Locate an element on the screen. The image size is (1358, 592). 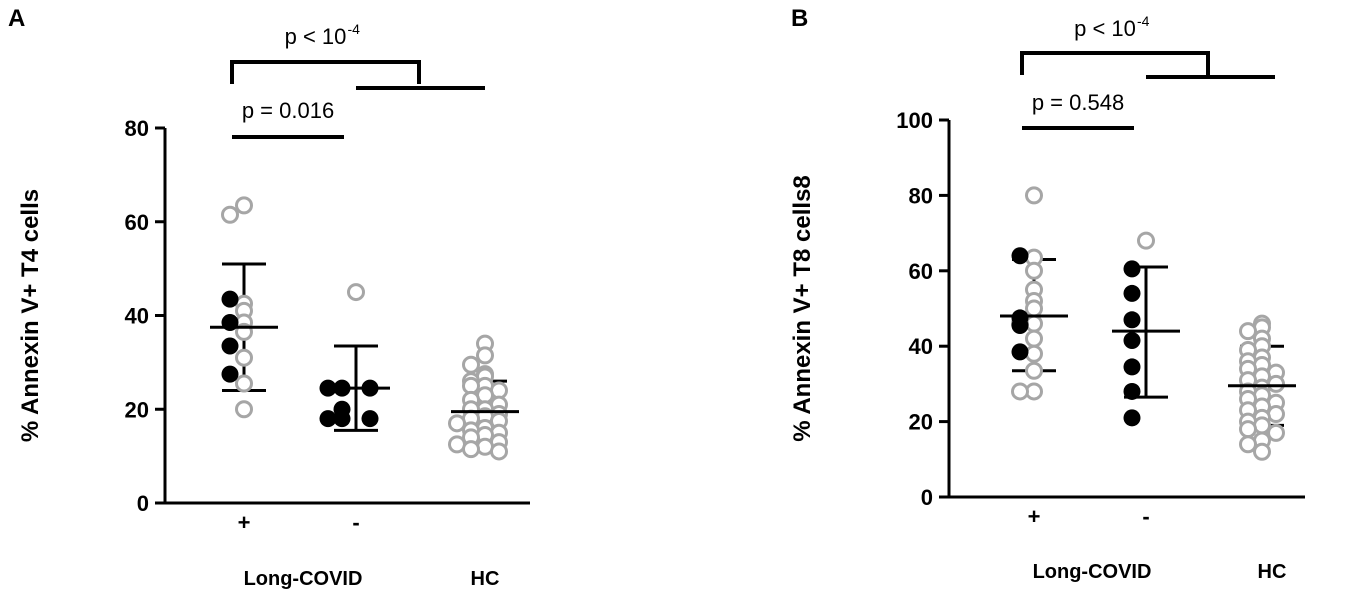
y-axis-label: % Annexin V+ T4 cells is located at coordinates (30, 315).